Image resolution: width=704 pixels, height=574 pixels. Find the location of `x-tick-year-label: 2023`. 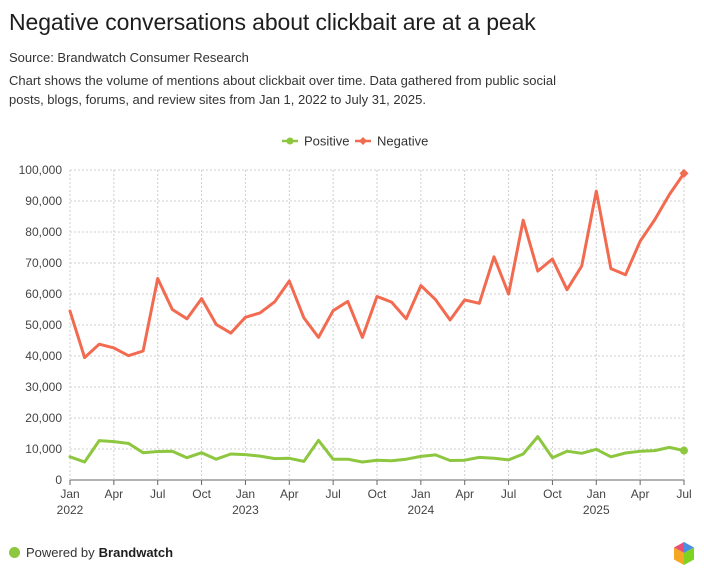

x-tick-year-label: 2023 is located at coordinates (245, 510).